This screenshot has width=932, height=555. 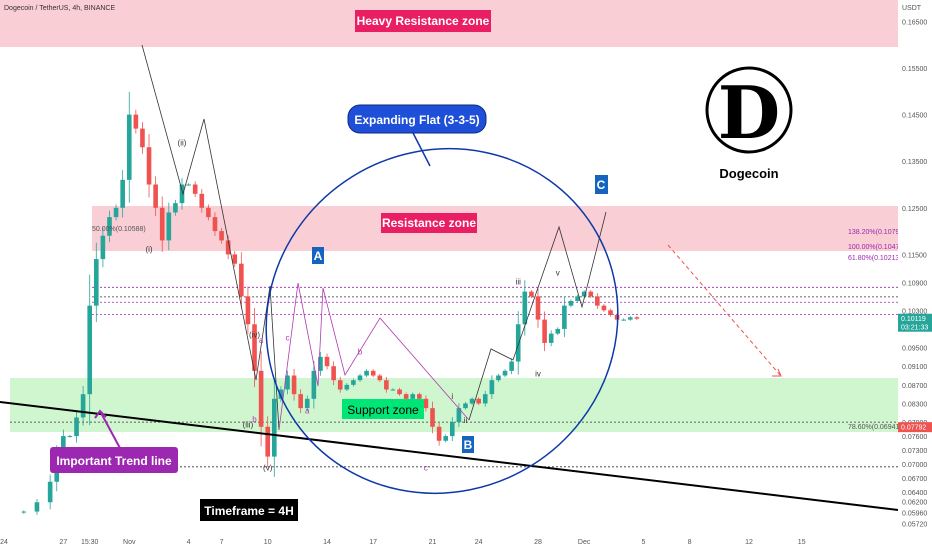 What do you see at coordinates (558, 272) in the screenshot?
I see `wave-label: v` at bounding box center [558, 272].